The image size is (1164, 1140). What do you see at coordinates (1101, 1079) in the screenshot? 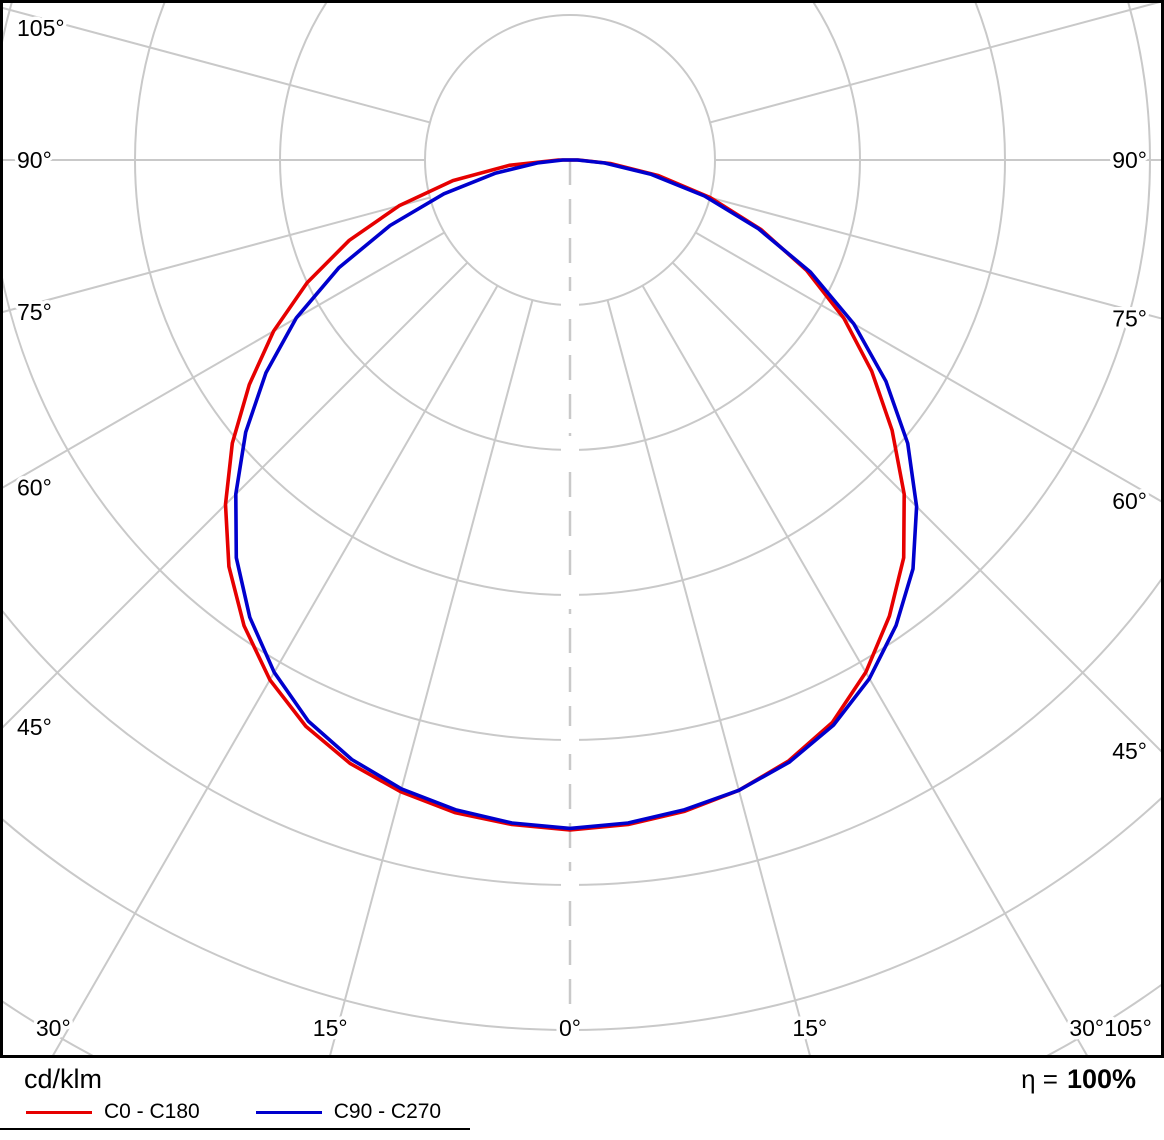
I see `efficiency-value: 100%` at bounding box center [1101, 1079].